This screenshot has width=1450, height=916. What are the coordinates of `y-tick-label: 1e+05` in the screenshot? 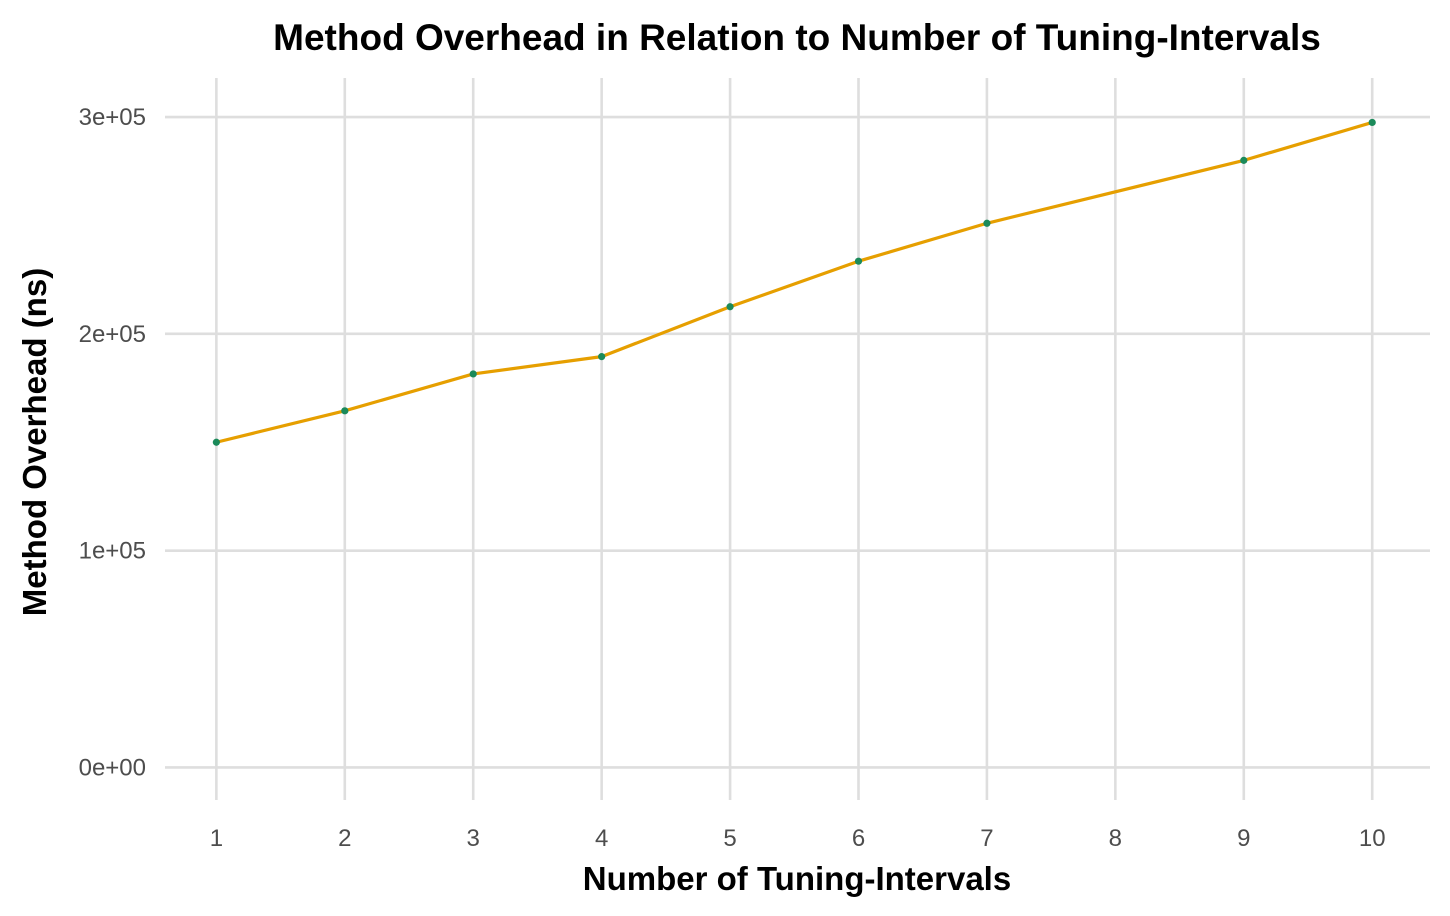 It's located at (112, 551).